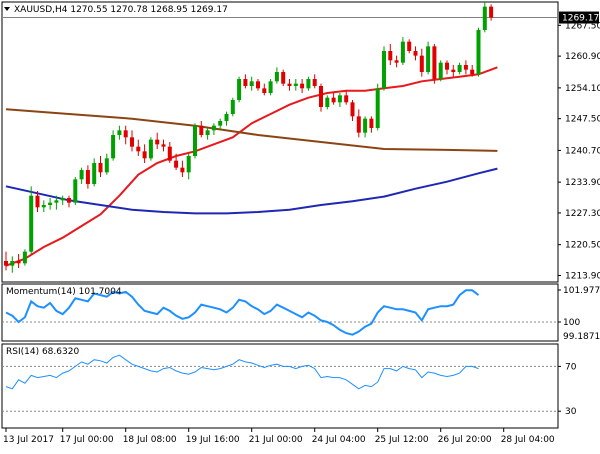  Describe the element at coordinates (87, 440) in the screenshot. I see `time-axis-label: 17 Jul 00:00` at that location.